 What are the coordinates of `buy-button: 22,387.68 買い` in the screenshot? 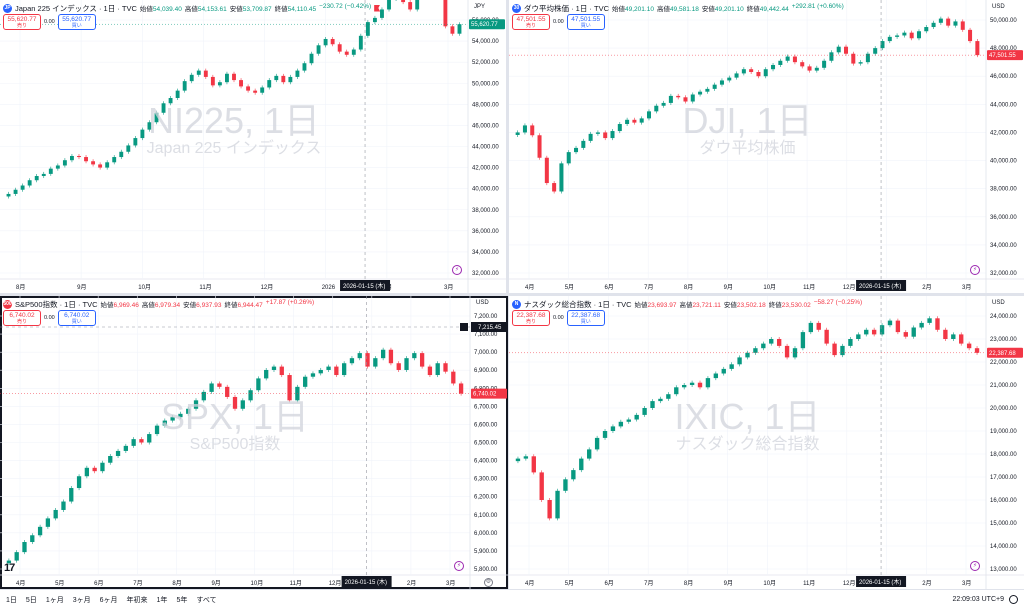 It's located at (585, 318).